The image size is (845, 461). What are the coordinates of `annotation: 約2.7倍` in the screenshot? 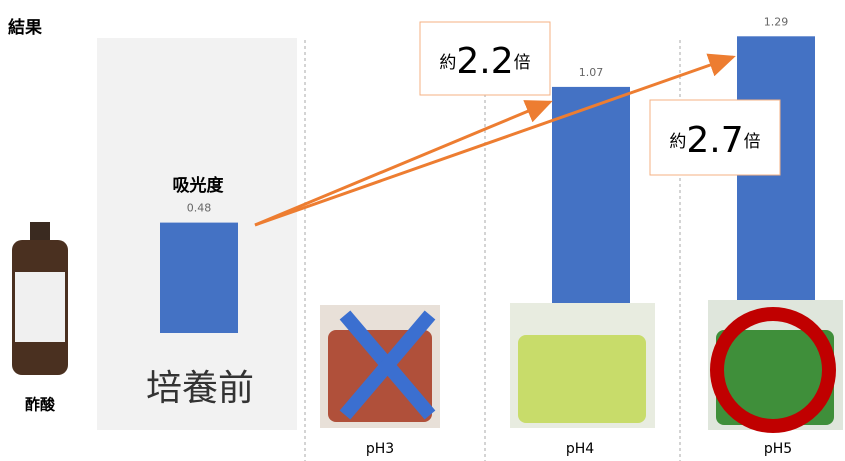 It's located at (714, 140).